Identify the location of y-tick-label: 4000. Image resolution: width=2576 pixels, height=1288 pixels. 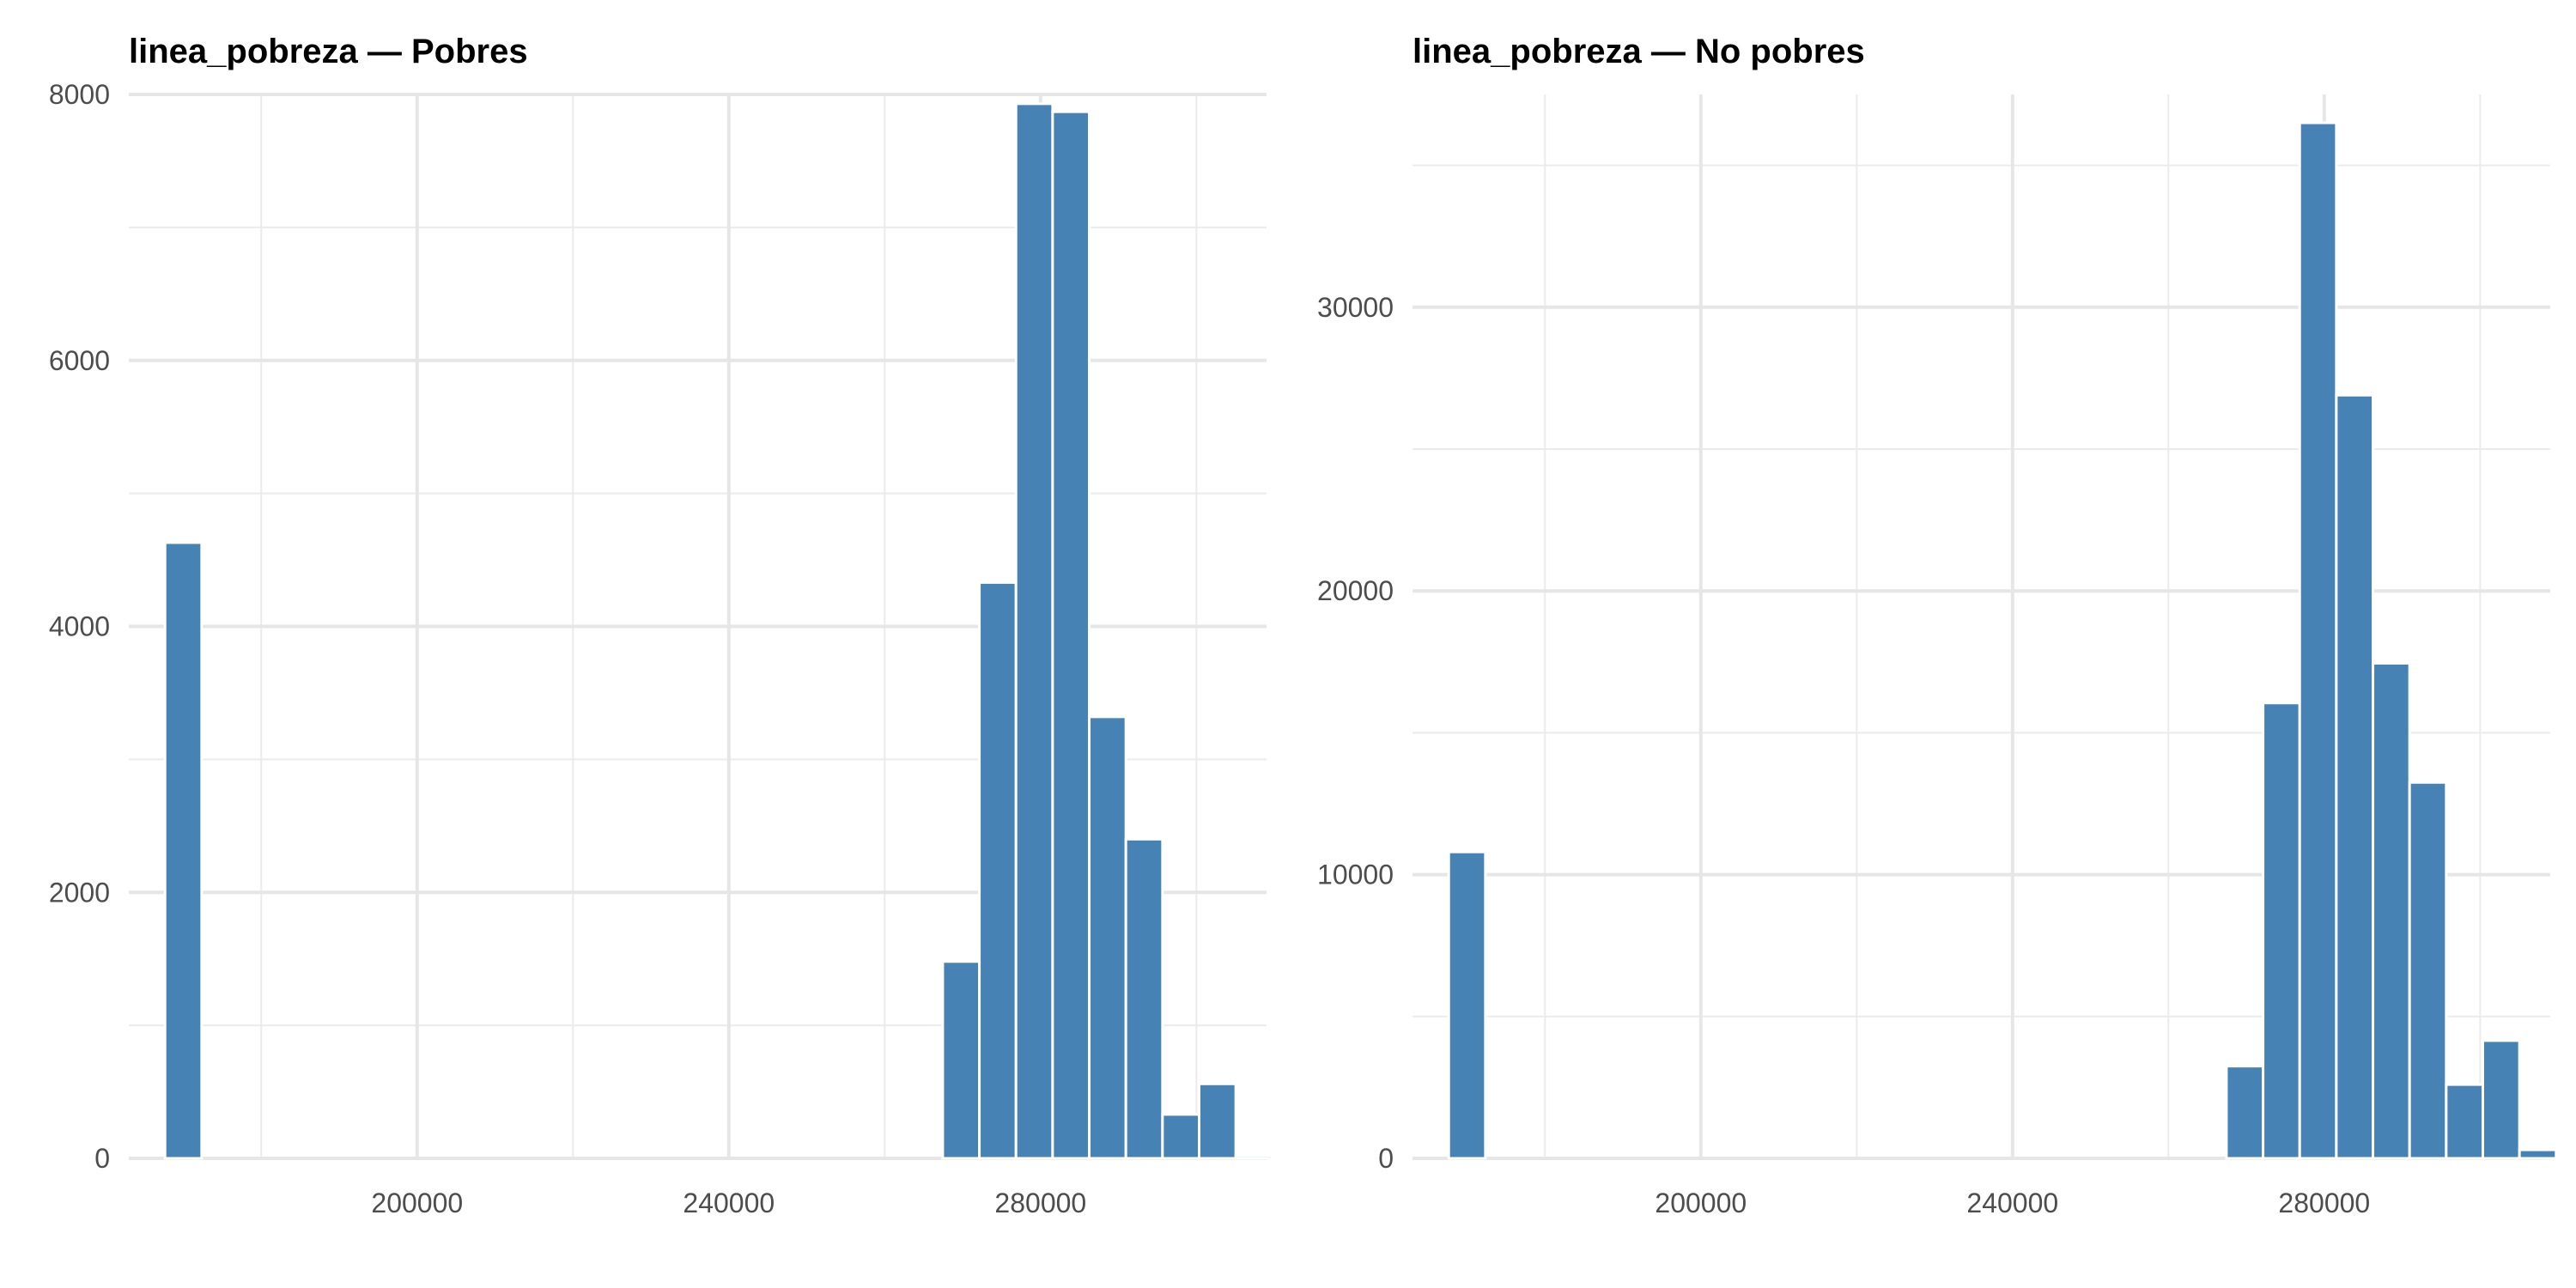
(79, 627).